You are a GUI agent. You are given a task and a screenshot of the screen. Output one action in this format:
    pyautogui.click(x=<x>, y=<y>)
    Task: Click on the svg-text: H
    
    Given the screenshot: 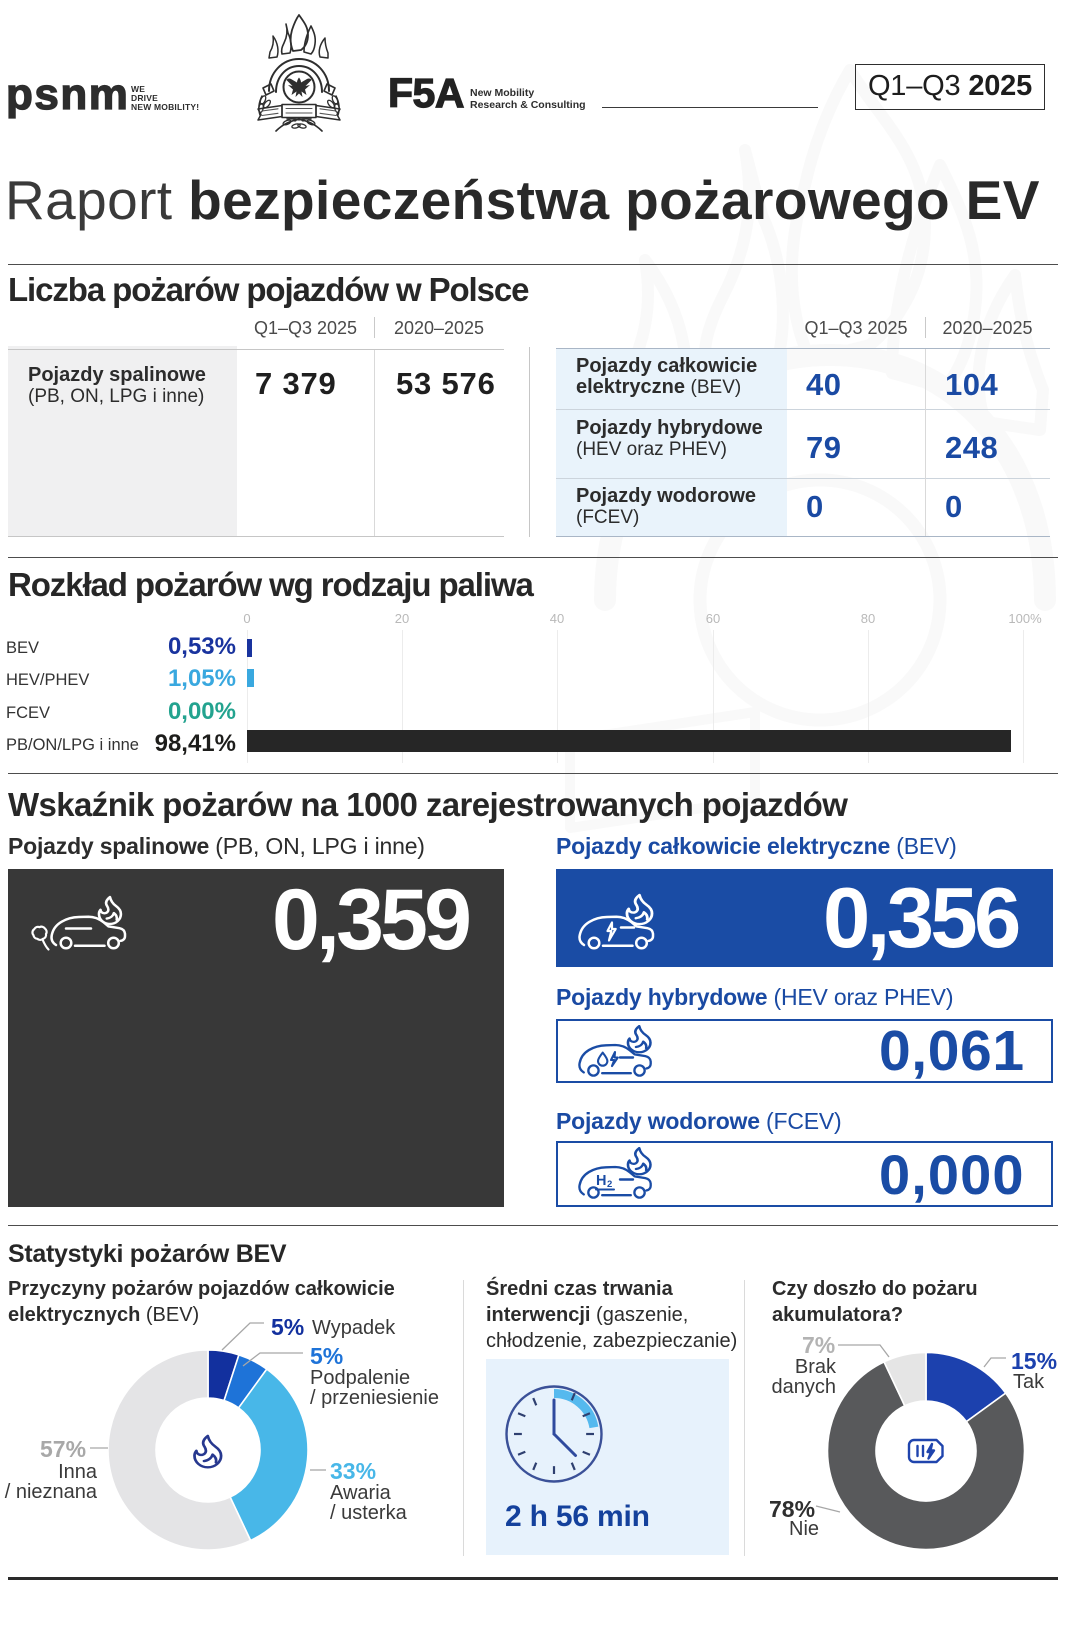 What is the action you would take?
    pyautogui.click(x=601, y=1181)
    